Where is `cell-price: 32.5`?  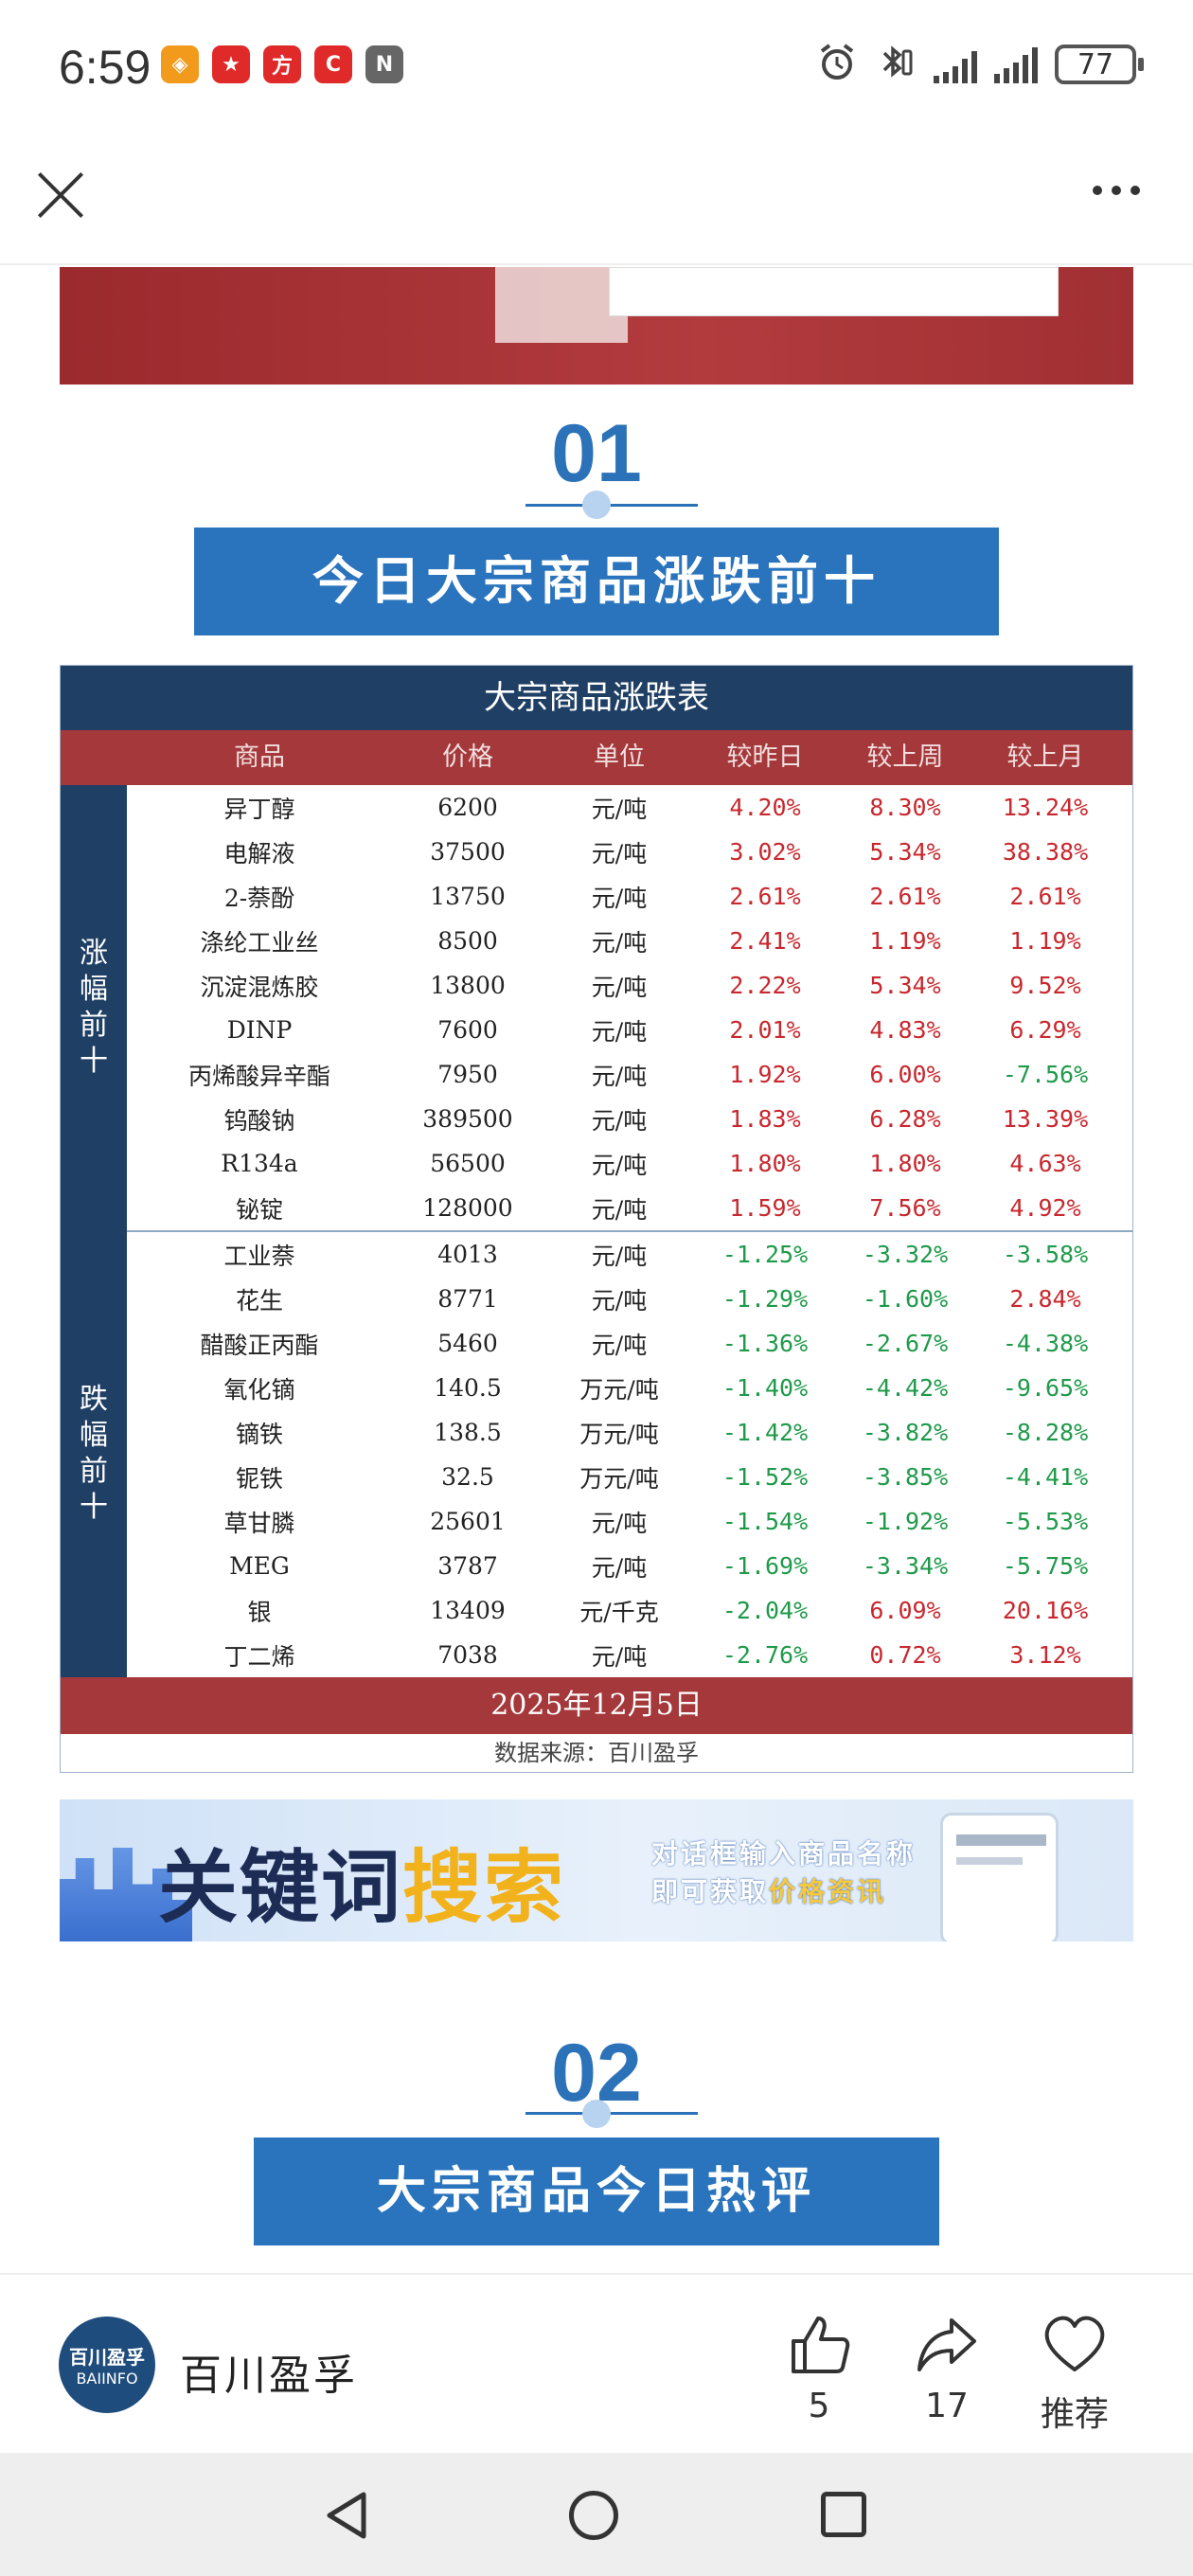
cell-price: 32.5 is located at coordinates (467, 1477).